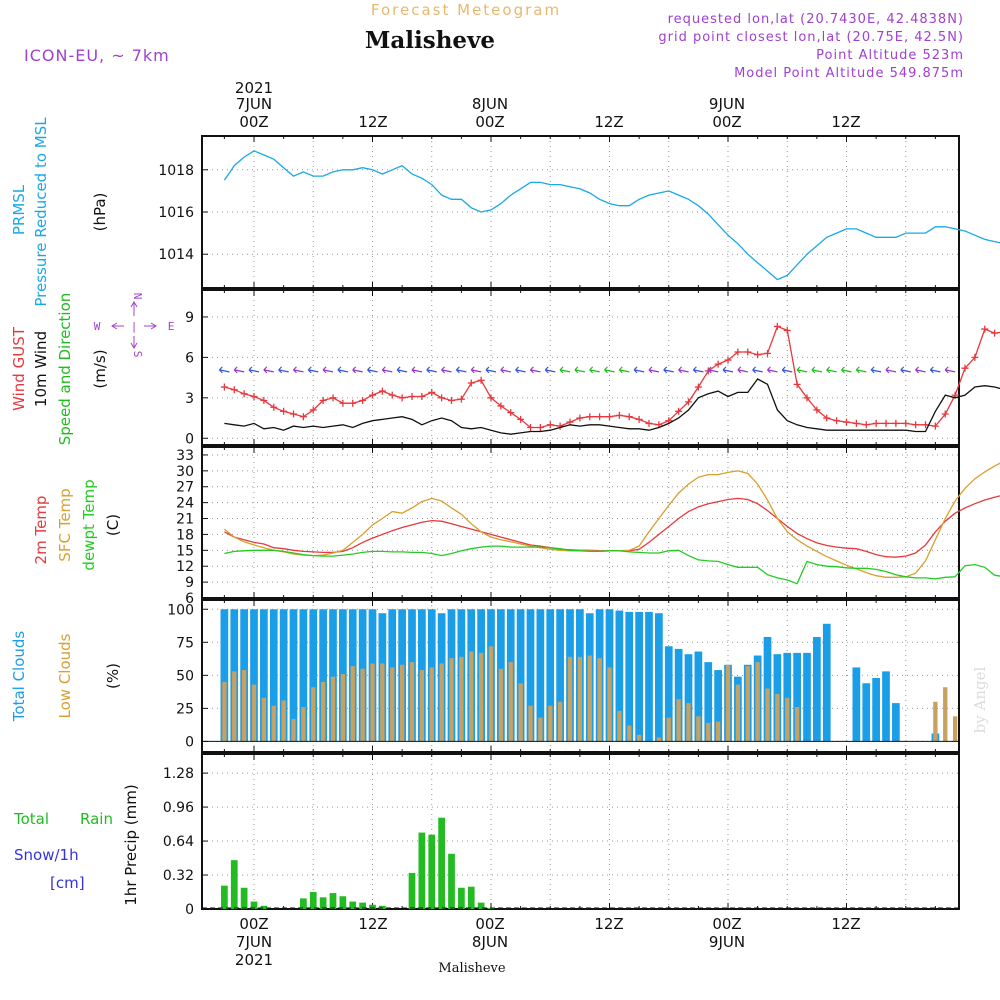 The width and height of the screenshot is (1000, 1000). Describe the element at coordinates (592, 368) in the screenshot. I see `wind-panel: 0 3 6 9` at that location.